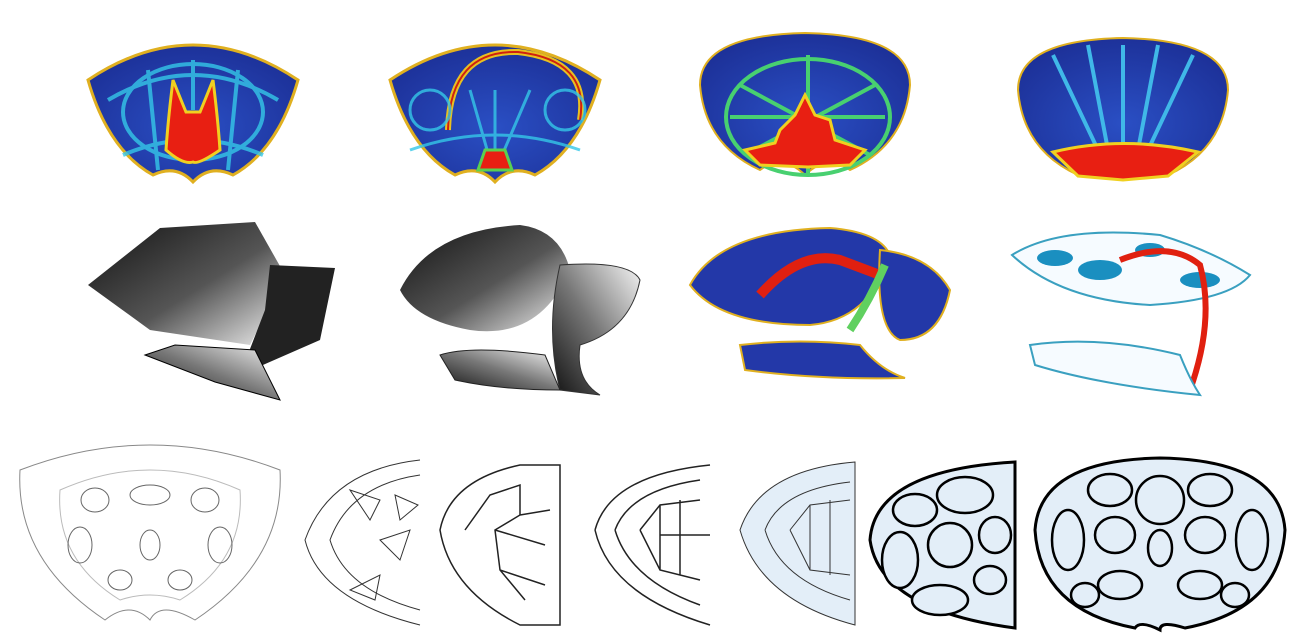  I want to click on voids, so click(150, 537).